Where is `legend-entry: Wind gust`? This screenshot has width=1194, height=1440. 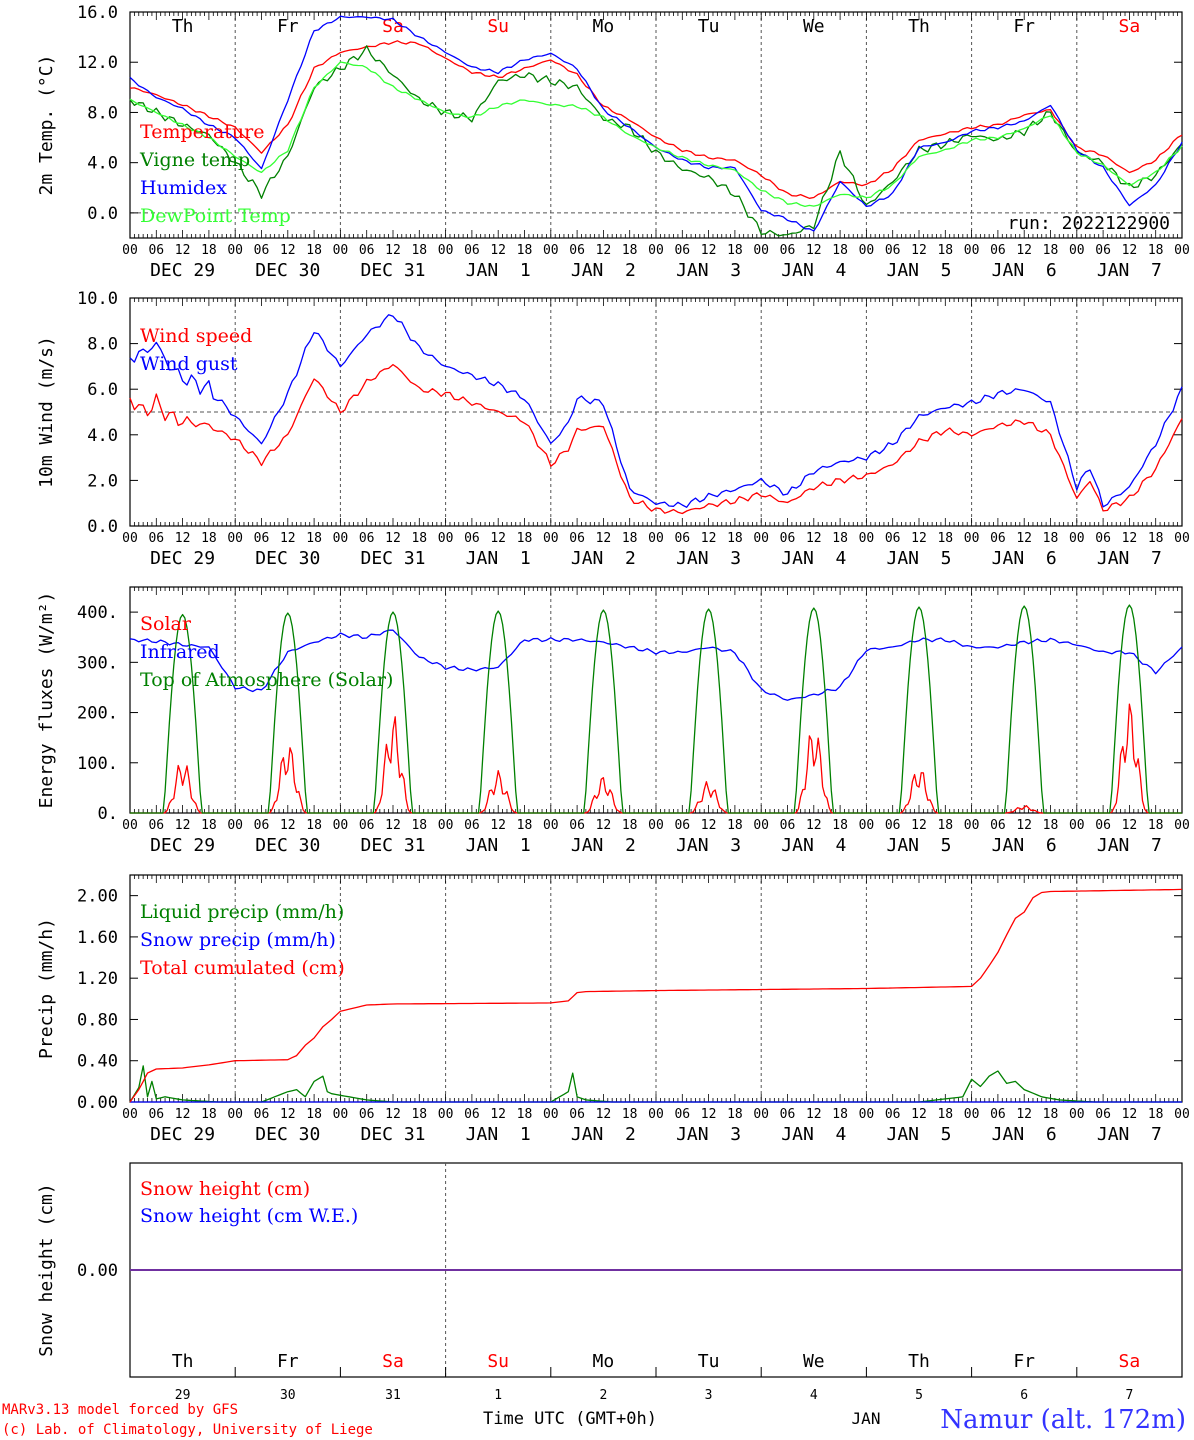
legend-entry: Wind gust is located at coordinates (189, 364).